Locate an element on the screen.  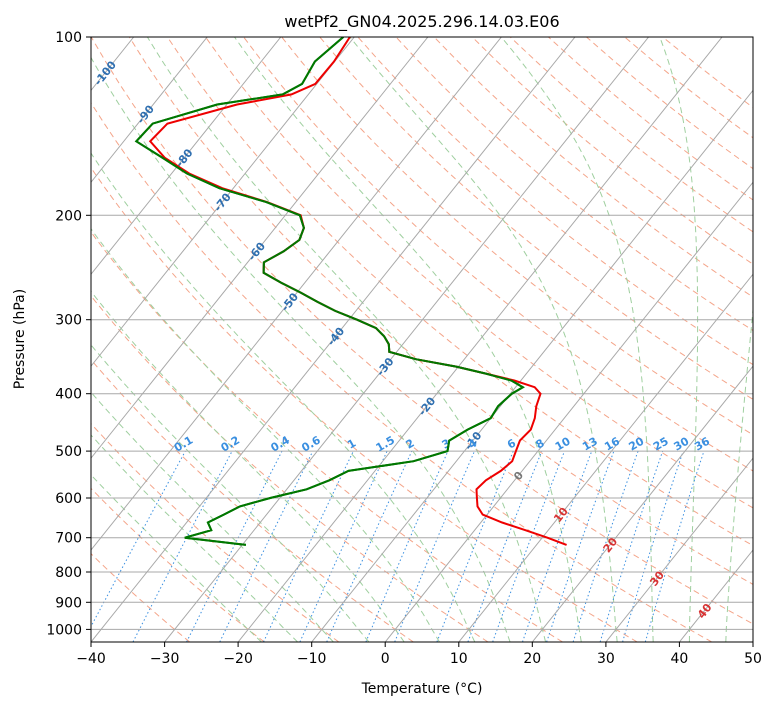
y-tick-label: 200 is located at coordinates (68, 216).